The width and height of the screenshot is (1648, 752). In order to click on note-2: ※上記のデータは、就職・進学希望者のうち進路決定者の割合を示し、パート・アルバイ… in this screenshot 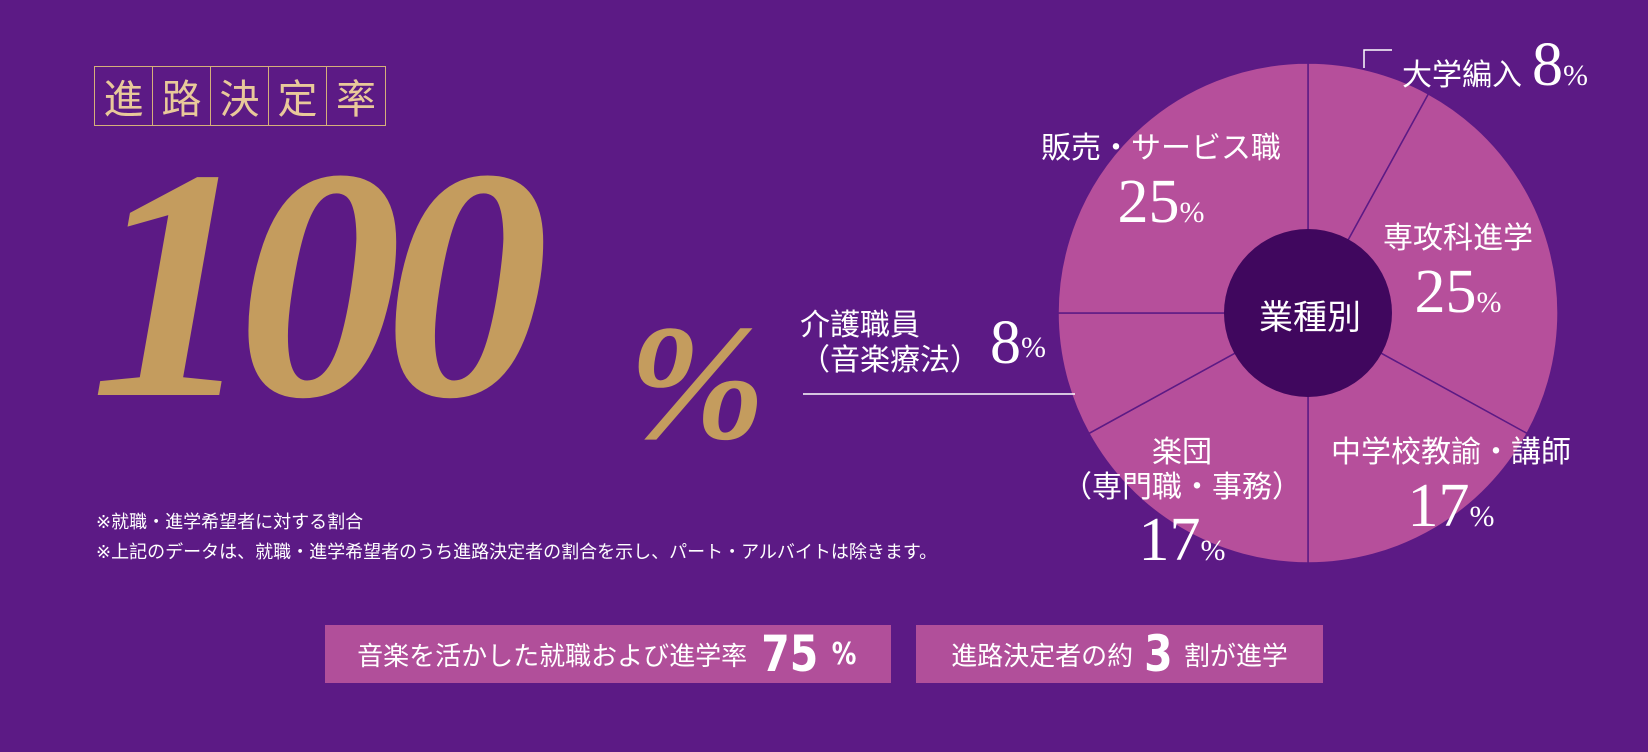, I will do `click(517, 552)`.